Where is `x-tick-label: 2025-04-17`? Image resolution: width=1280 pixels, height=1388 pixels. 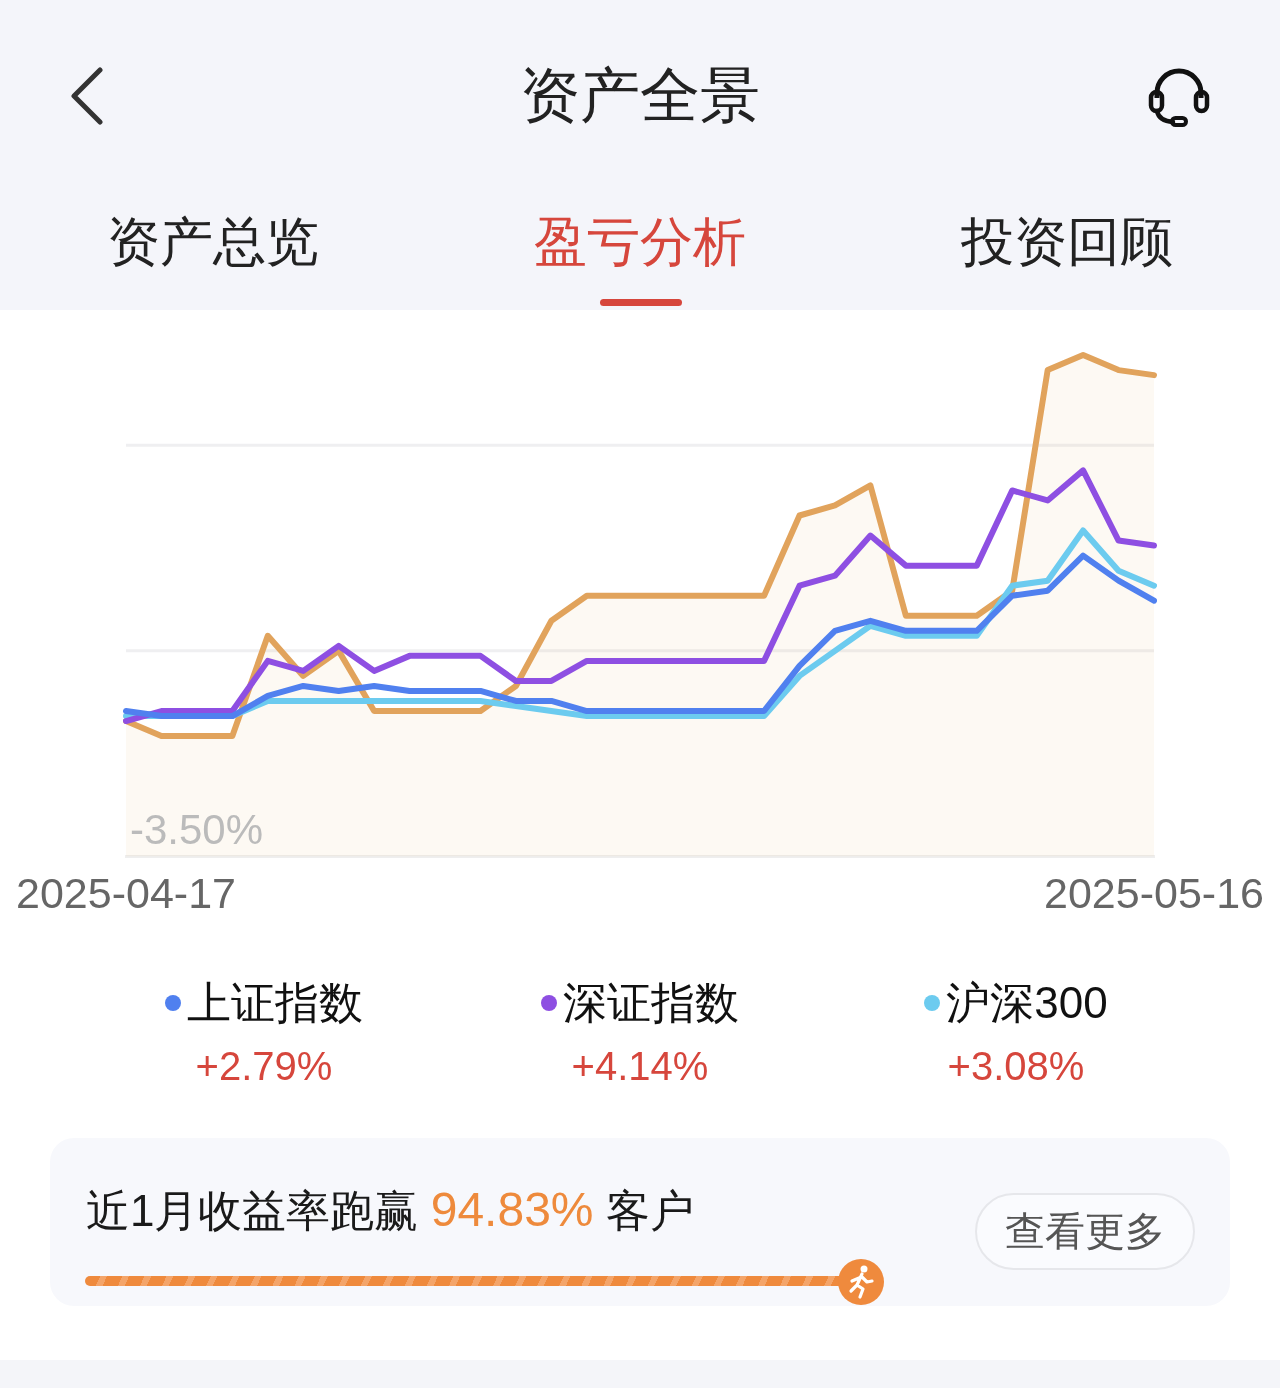 x-tick-label: 2025-04-17 is located at coordinates (126, 893).